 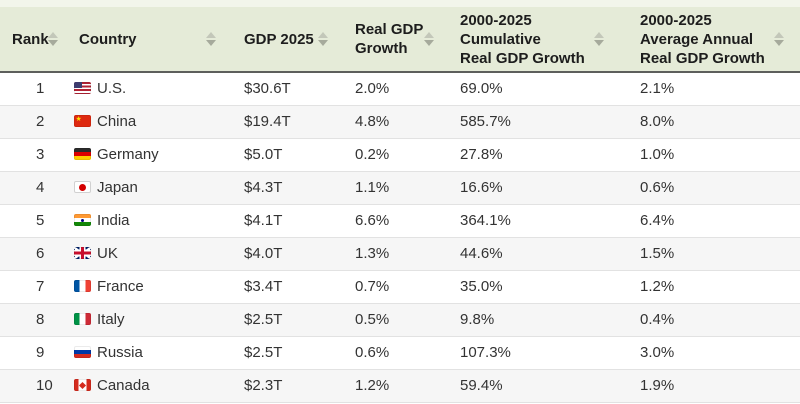 What do you see at coordinates (714, 122) in the screenshot?
I see `avg-annual-growth-cell: 8.0%` at bounding box center [714, 122].